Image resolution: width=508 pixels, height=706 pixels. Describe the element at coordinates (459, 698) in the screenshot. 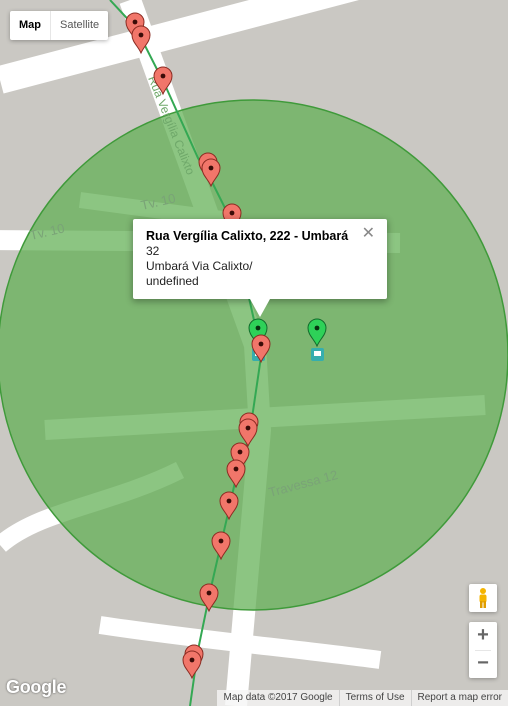

I see `report-error-link: Report a map error` at that location.